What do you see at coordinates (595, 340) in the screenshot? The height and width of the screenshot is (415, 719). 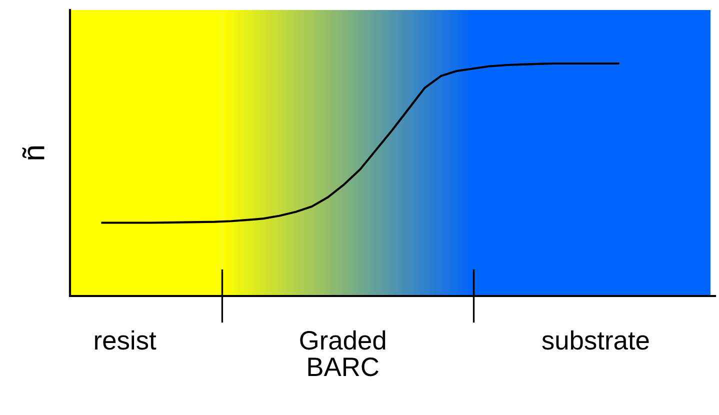 I see `text: substrate` at bounding box center [595, 340].